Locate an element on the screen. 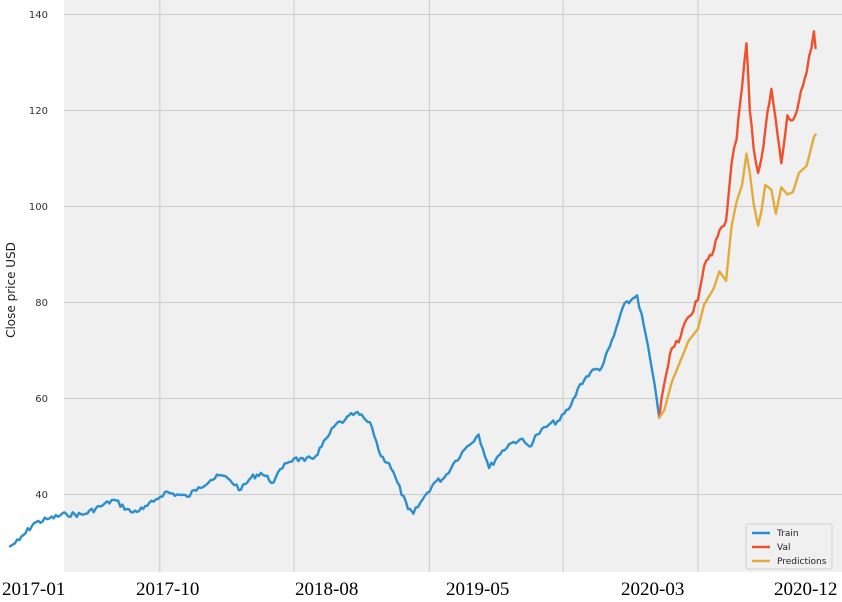 The image size is (842, 602). legend-box is located at coordinates (789, 546).